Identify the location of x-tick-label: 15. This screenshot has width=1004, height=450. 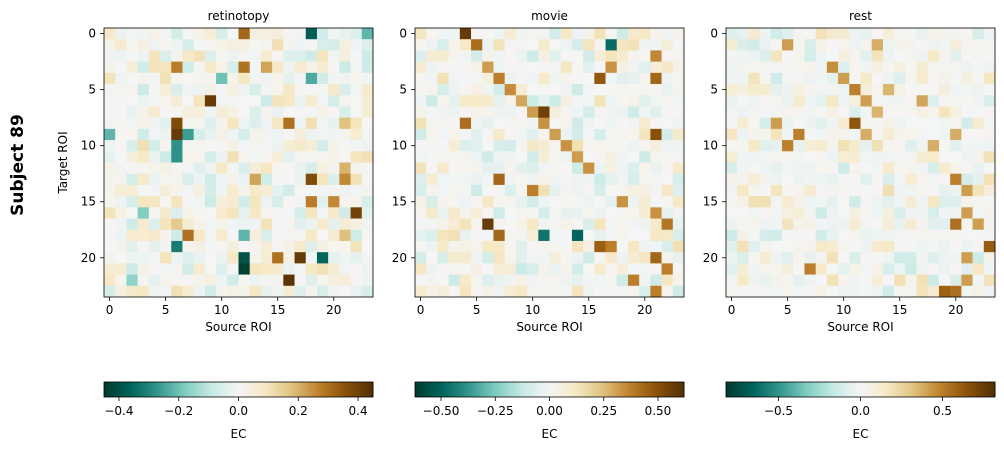
(277, 310).